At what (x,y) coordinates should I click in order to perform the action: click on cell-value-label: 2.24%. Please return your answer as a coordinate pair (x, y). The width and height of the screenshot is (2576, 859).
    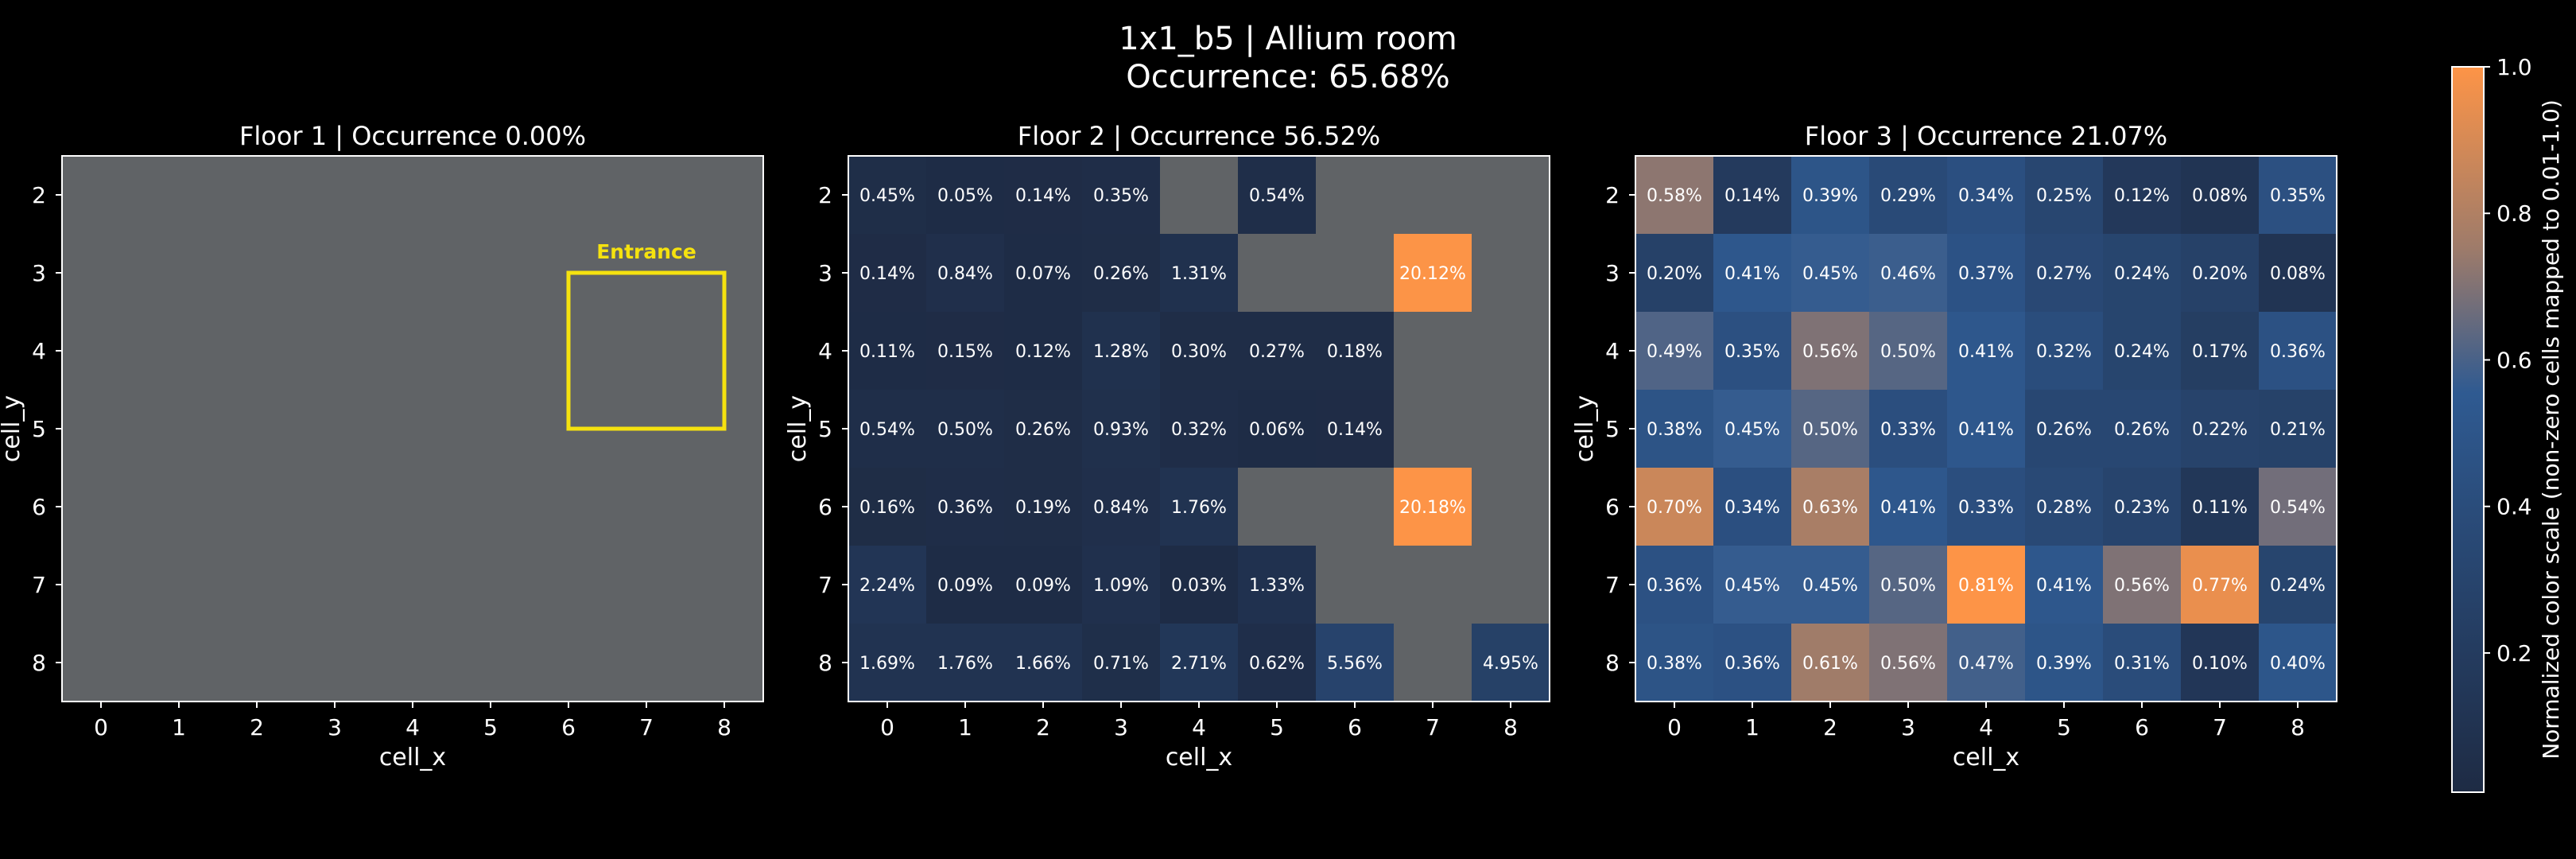
    Looking at the image, I should click on (887, 586).